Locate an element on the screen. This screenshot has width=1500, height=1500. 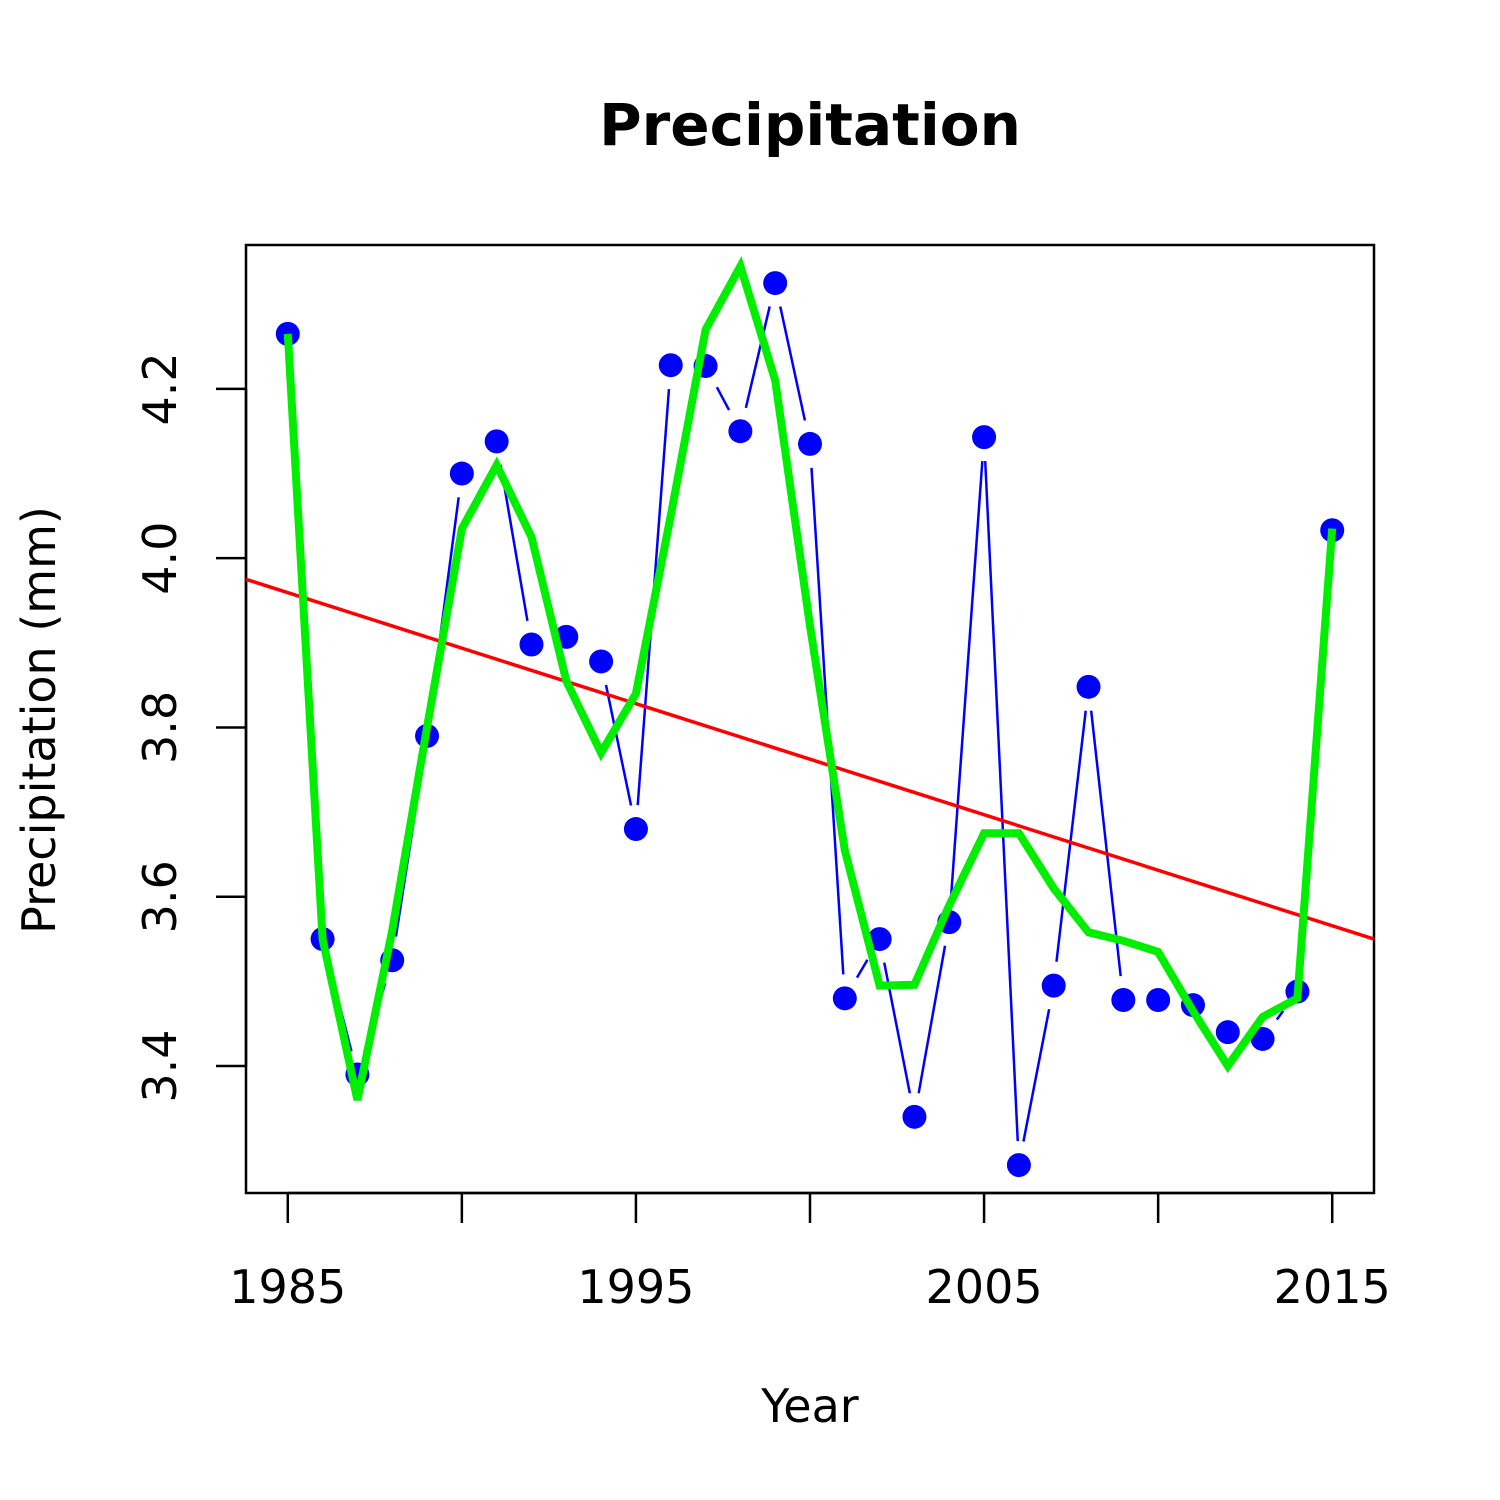
y-tick-label: 4.0 is located at coordinates (160, 558).